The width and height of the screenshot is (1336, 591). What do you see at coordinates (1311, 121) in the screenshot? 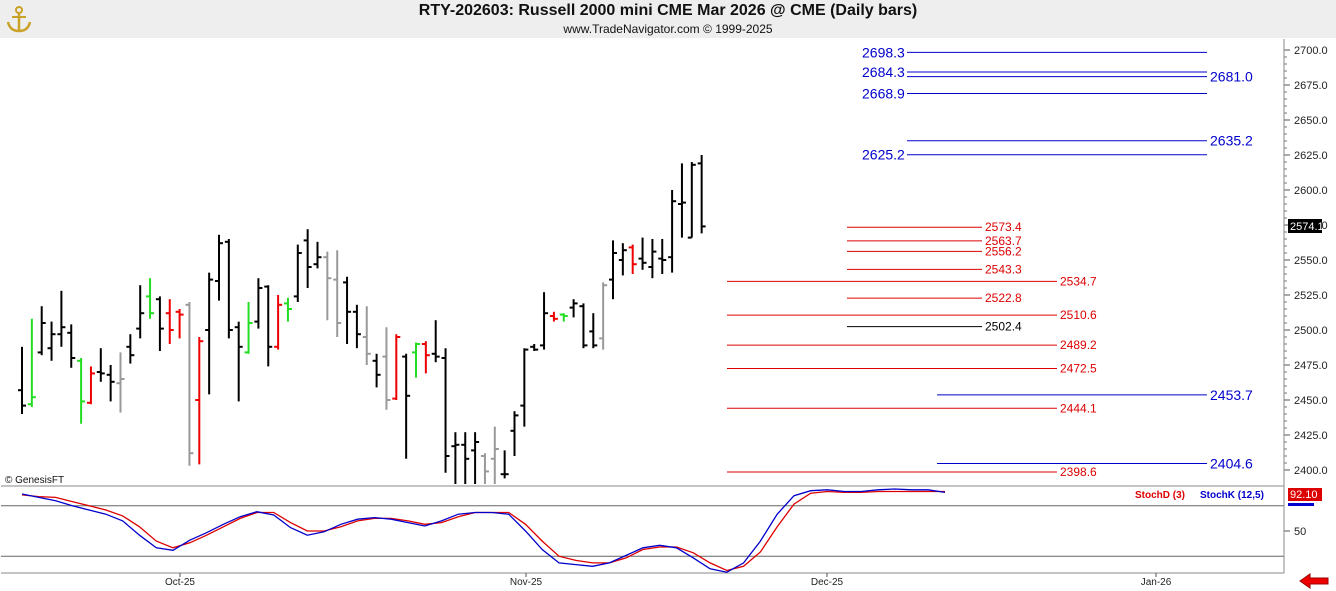
I see `y-tick-label: 2650.0` at bounding box center [1311, 121].